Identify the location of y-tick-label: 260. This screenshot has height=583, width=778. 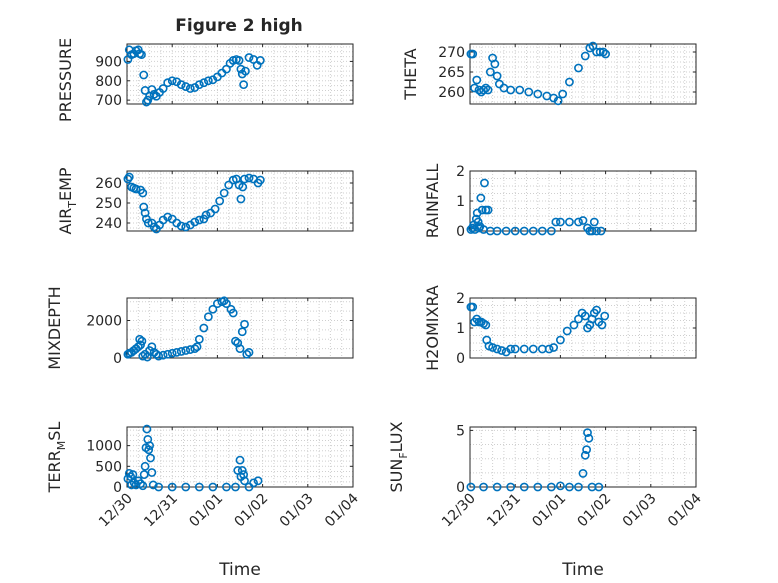
(108, 184).